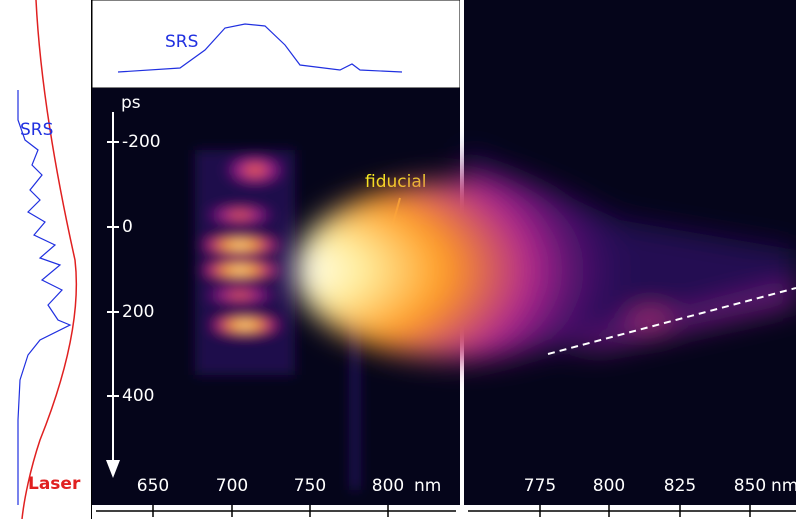 The height and width of the screenshot is (519, 796). Describe the element at coordinates (127, 227) in the screenshot. I see `time-tick-label: 0` at that location.